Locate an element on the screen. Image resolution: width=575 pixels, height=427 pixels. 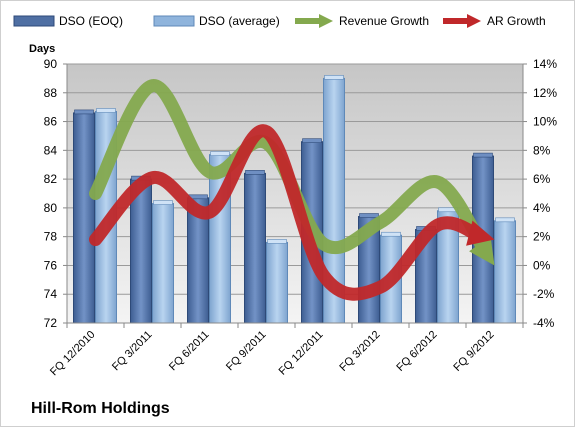
x-tick-label: FQ 12/2011 is located at coordinates (301, 353).